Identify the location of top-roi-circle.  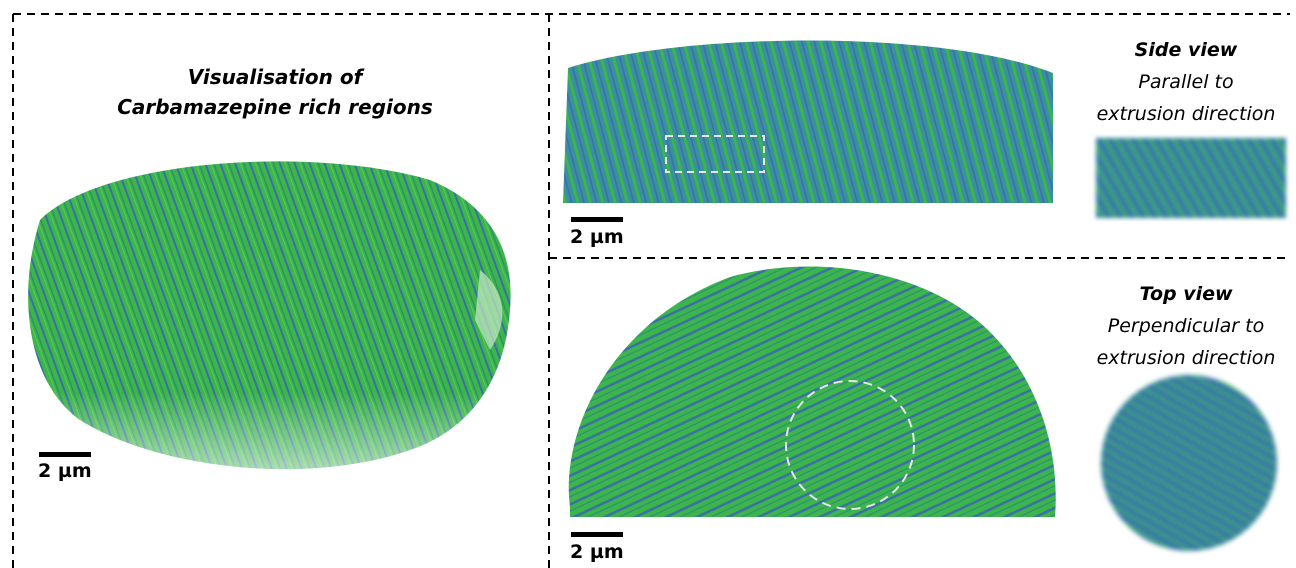
(850, 445).